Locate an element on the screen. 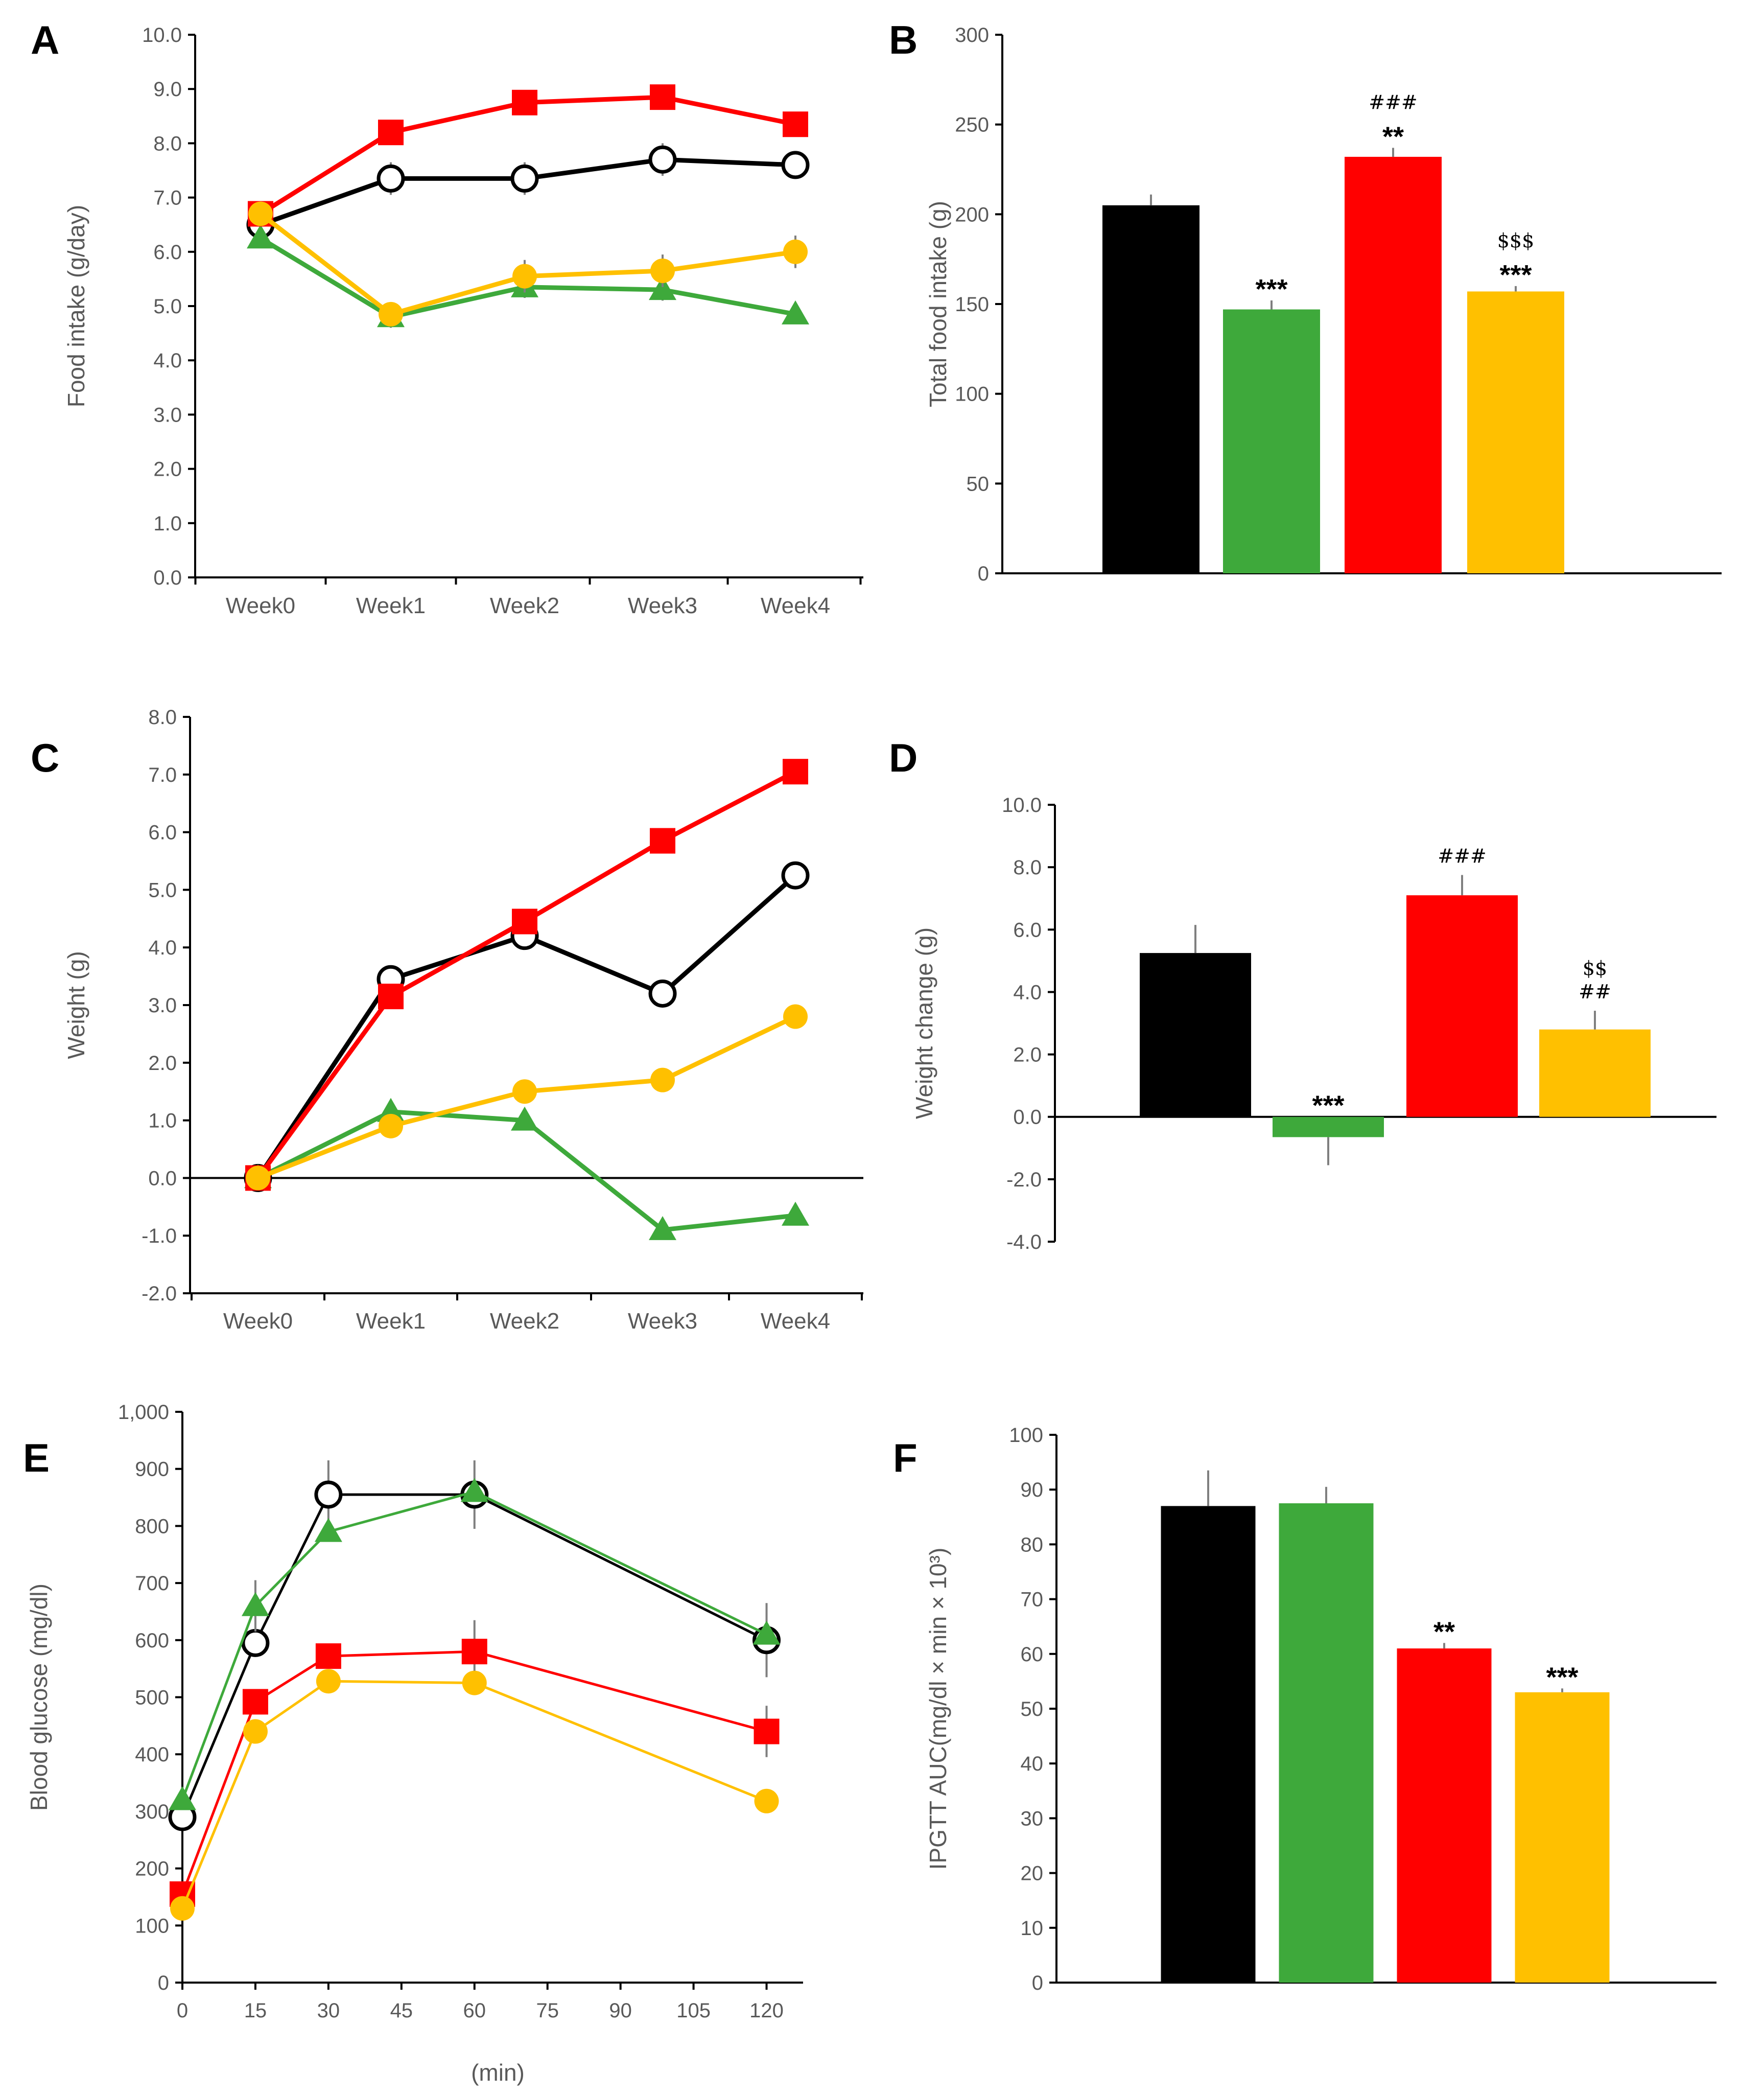  x-tick-label: 105 is located at coordinates (693, 2011).